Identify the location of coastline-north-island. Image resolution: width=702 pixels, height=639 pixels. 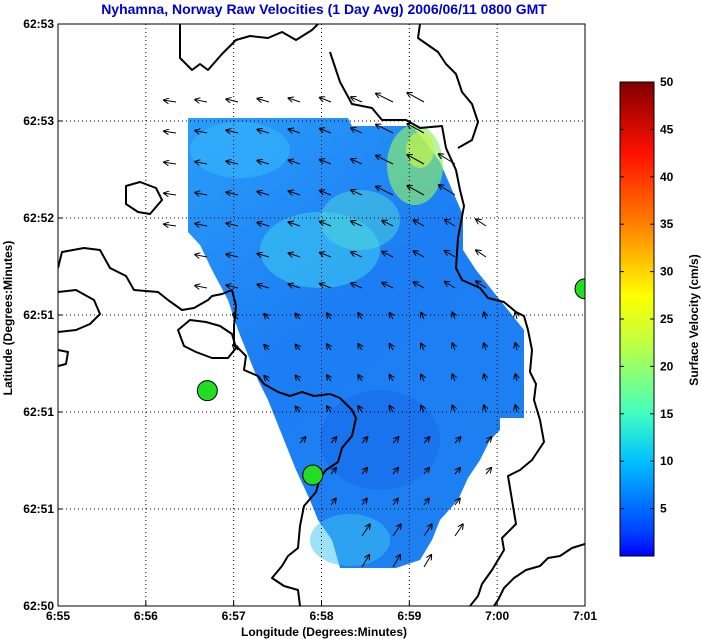
(249, 47).